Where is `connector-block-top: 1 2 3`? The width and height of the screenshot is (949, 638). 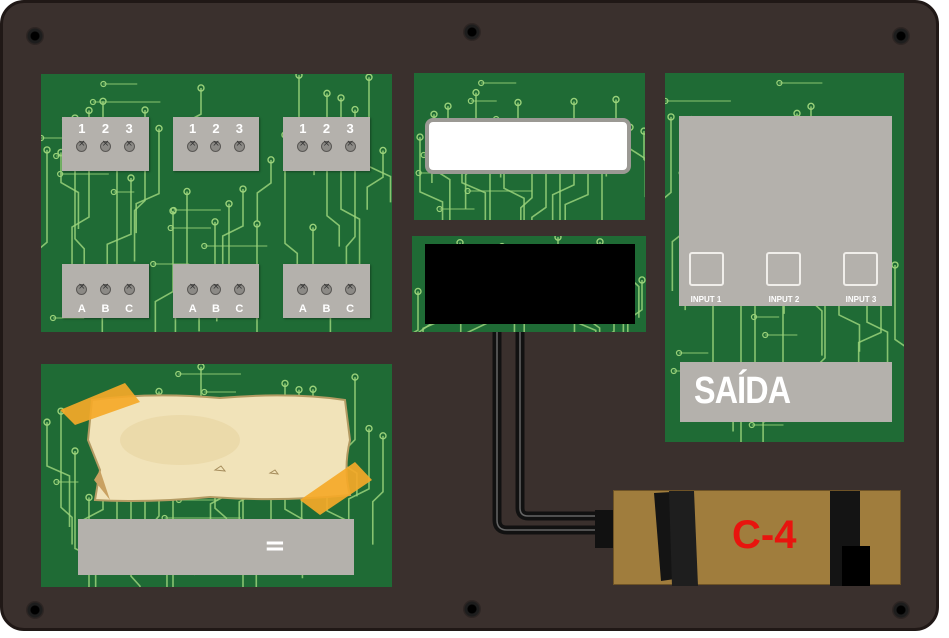
connector-block-top: 1 2 3 is located at coordinates (216, 144).